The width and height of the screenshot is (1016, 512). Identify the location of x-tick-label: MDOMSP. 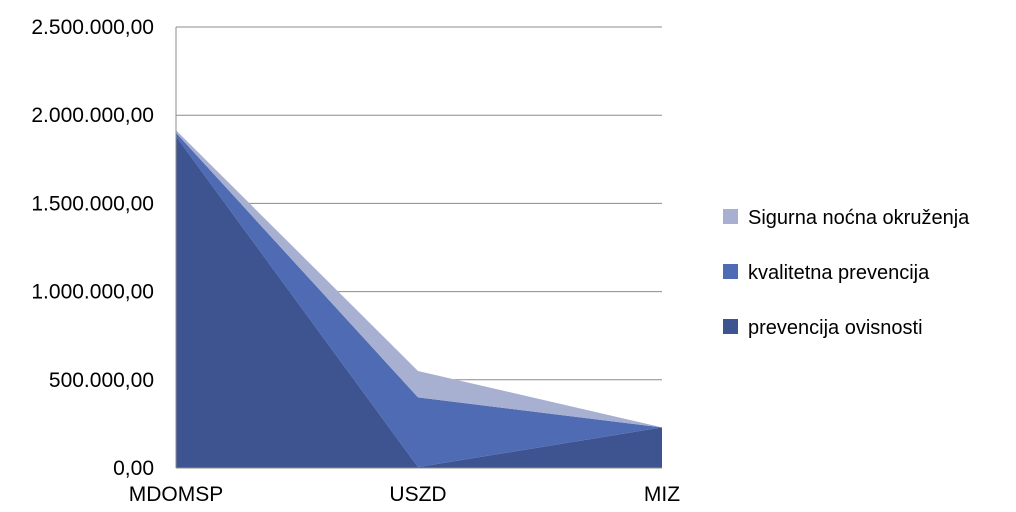
(176, 494).